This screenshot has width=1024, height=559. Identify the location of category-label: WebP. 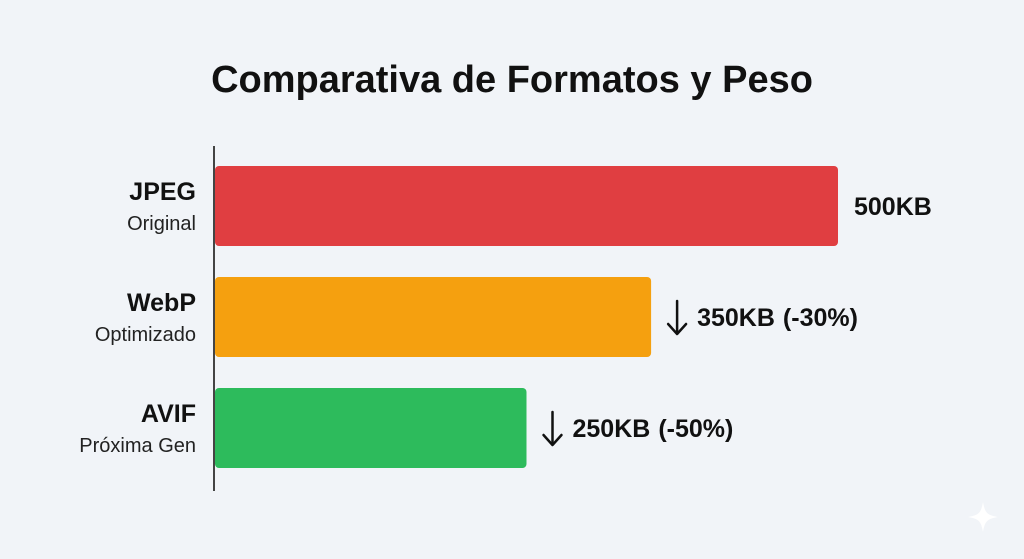
(161, 303).